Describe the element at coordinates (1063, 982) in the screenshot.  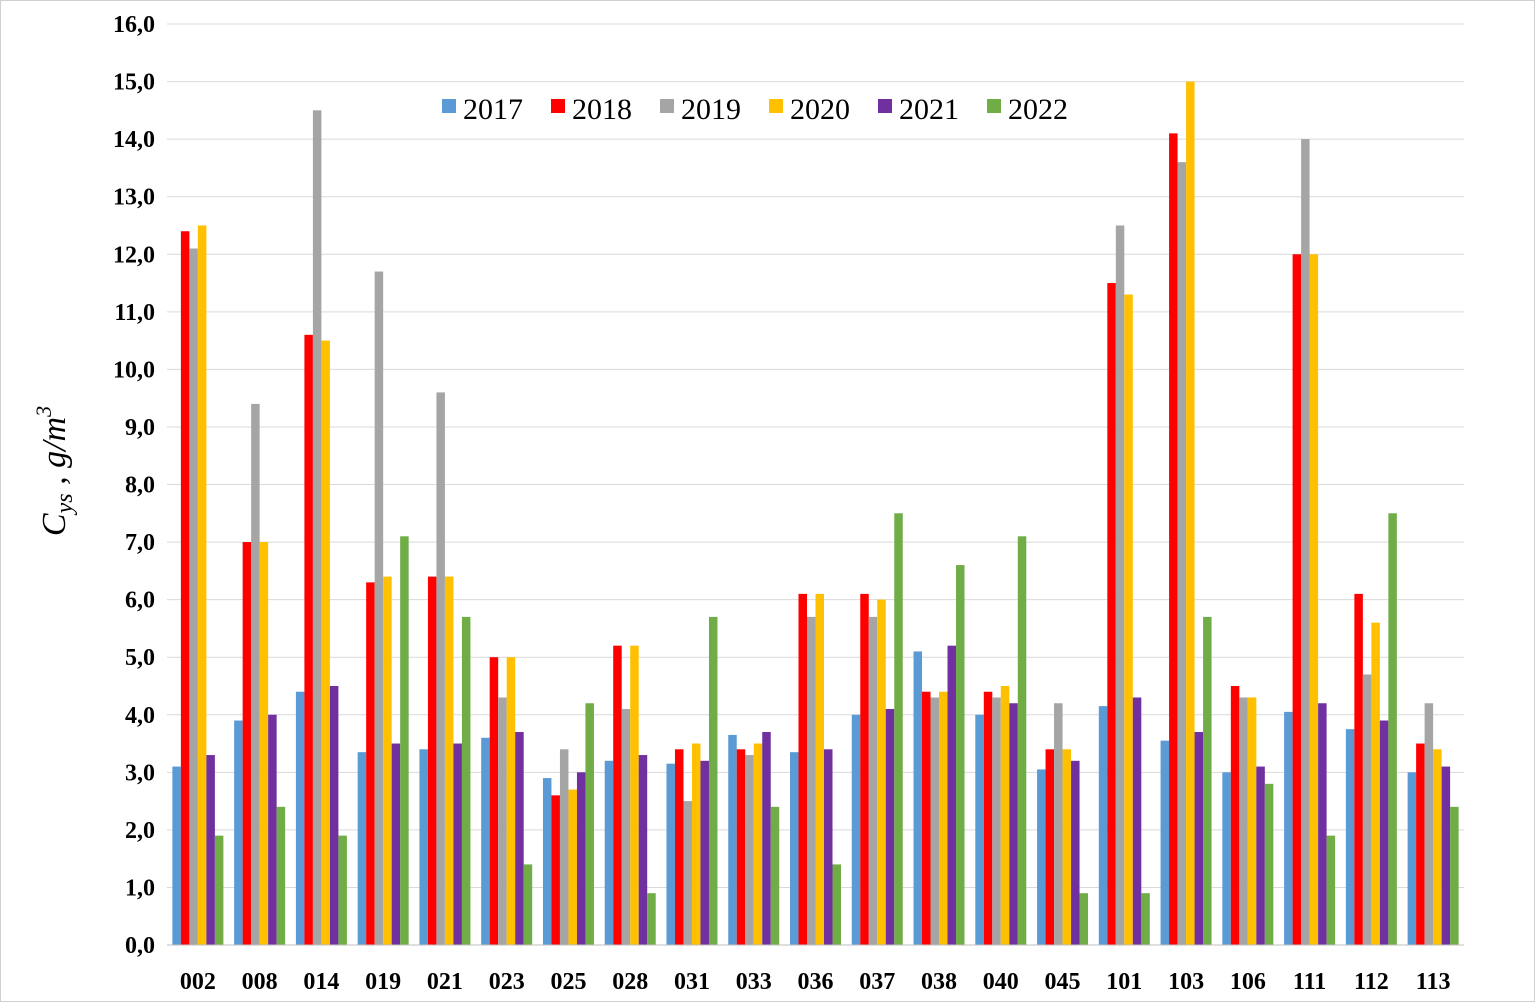
I see `x-tick-label: 045` at that location.